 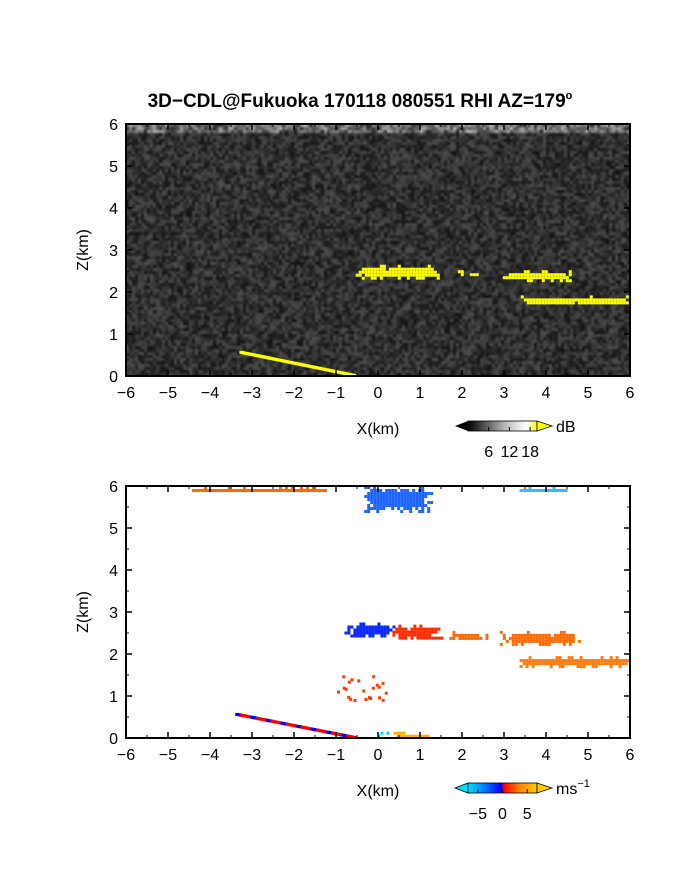 I want to click on top-ytick-label: 4, so click(x=113, y=209).